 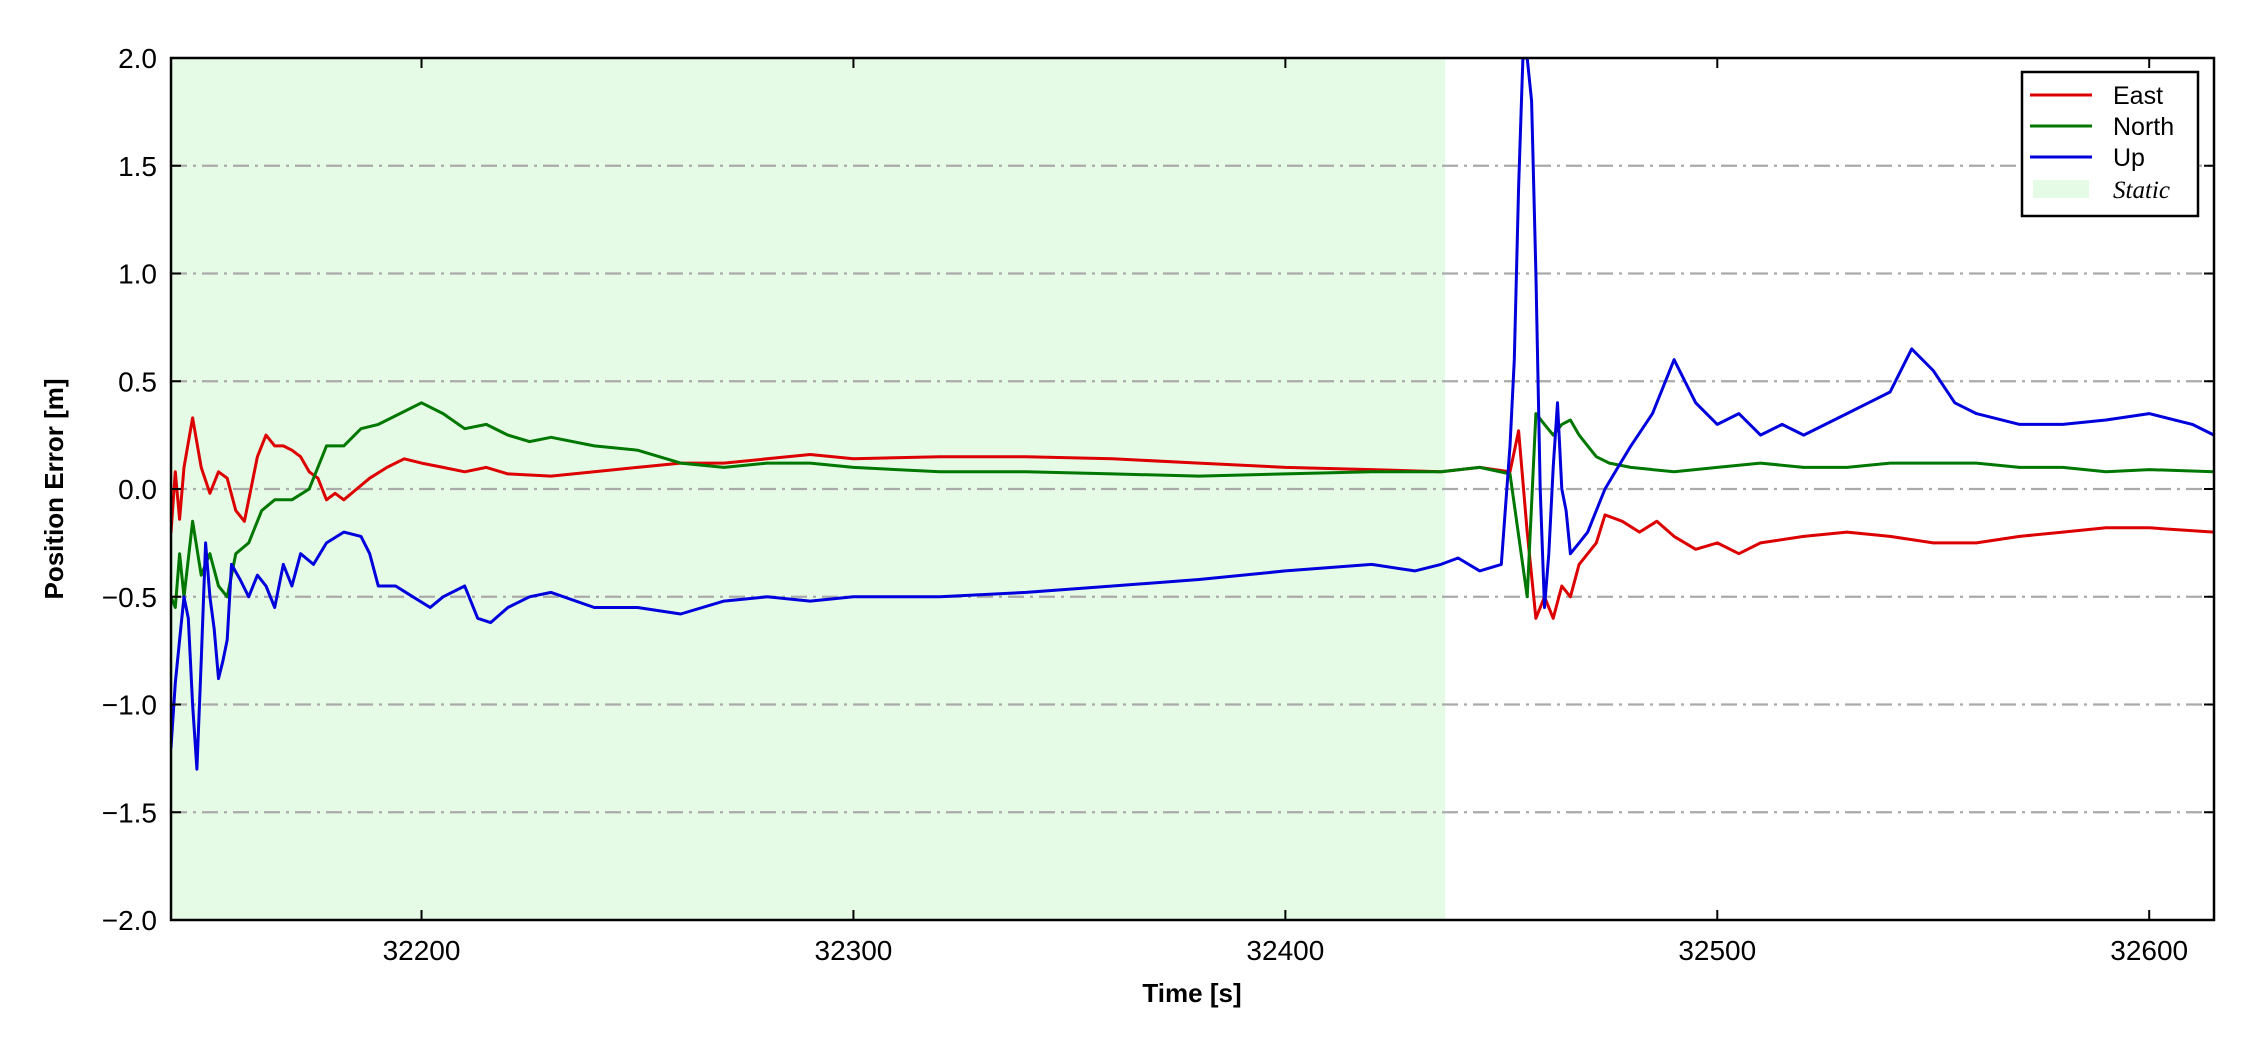 I want to click on y-tick-label: 0.5, so click(x=137, y=381).